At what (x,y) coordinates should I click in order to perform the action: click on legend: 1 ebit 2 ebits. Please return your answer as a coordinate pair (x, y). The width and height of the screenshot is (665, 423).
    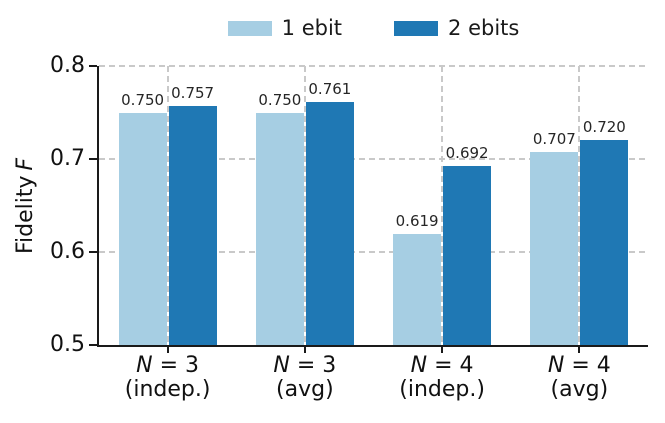
    Looking at the image, I should click on (373, 28).